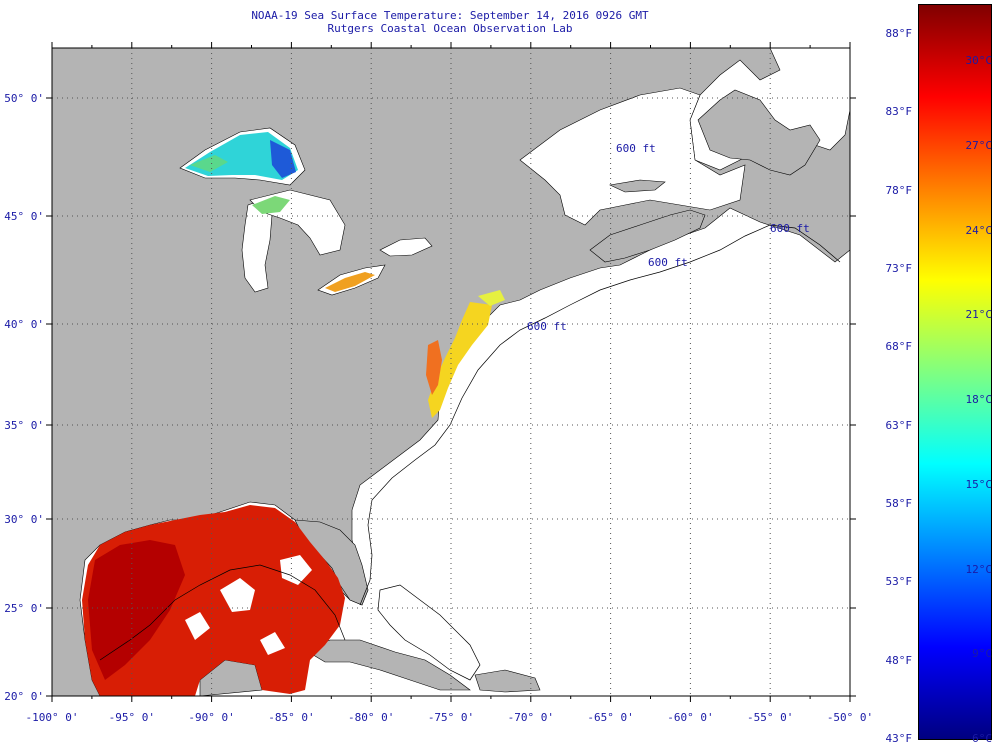 The height and width of the screenshot is (754, 1000). Describe the element at coordinates (982, 654) in the screenshot. I see `celsius-label: 9°C` at that location.